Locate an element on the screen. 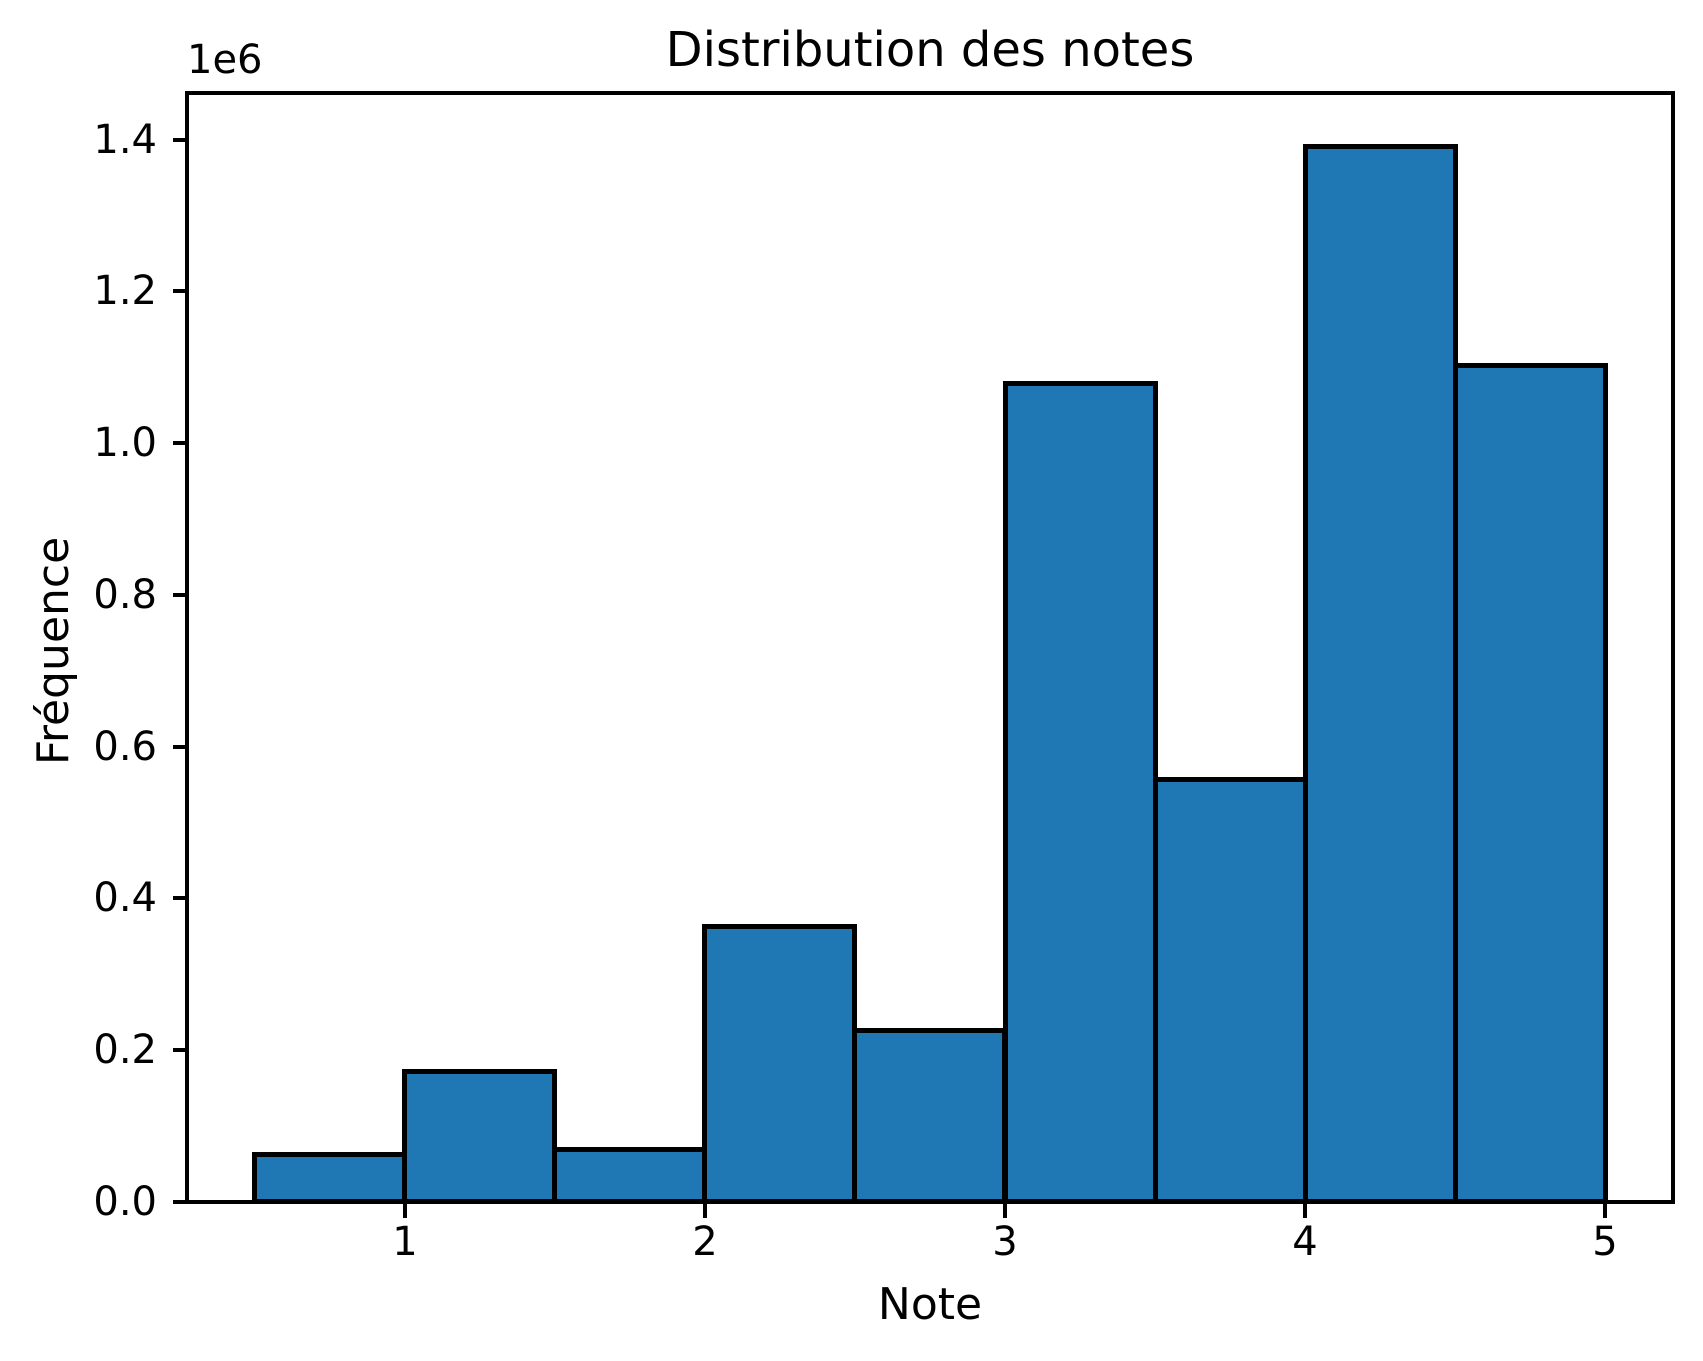 The width and height of the screenshot is (1703, 1361). x-tick-label: 4 is located at coordinates (1305, 1242).